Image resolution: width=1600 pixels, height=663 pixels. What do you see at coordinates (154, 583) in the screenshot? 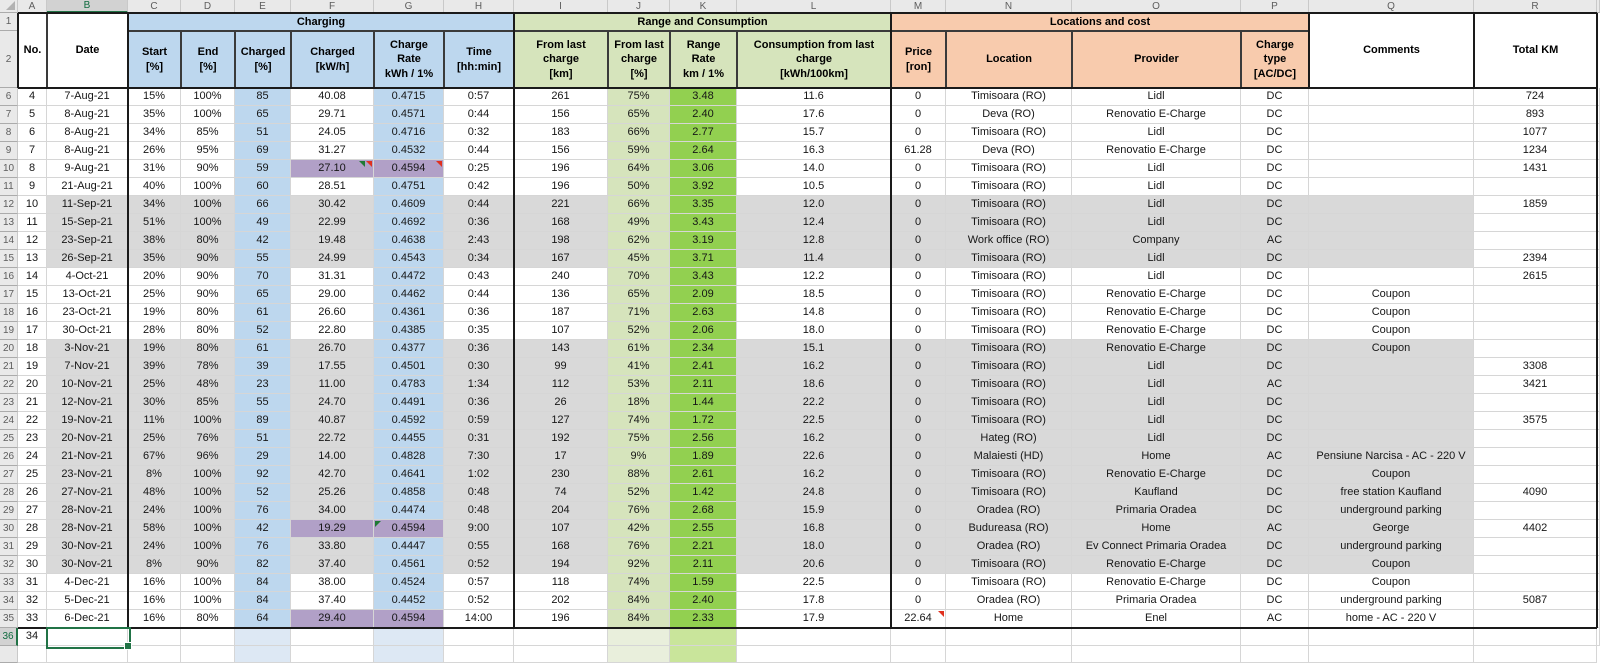
I see `cell-C33: 16%` at bounding box center [154, 583].